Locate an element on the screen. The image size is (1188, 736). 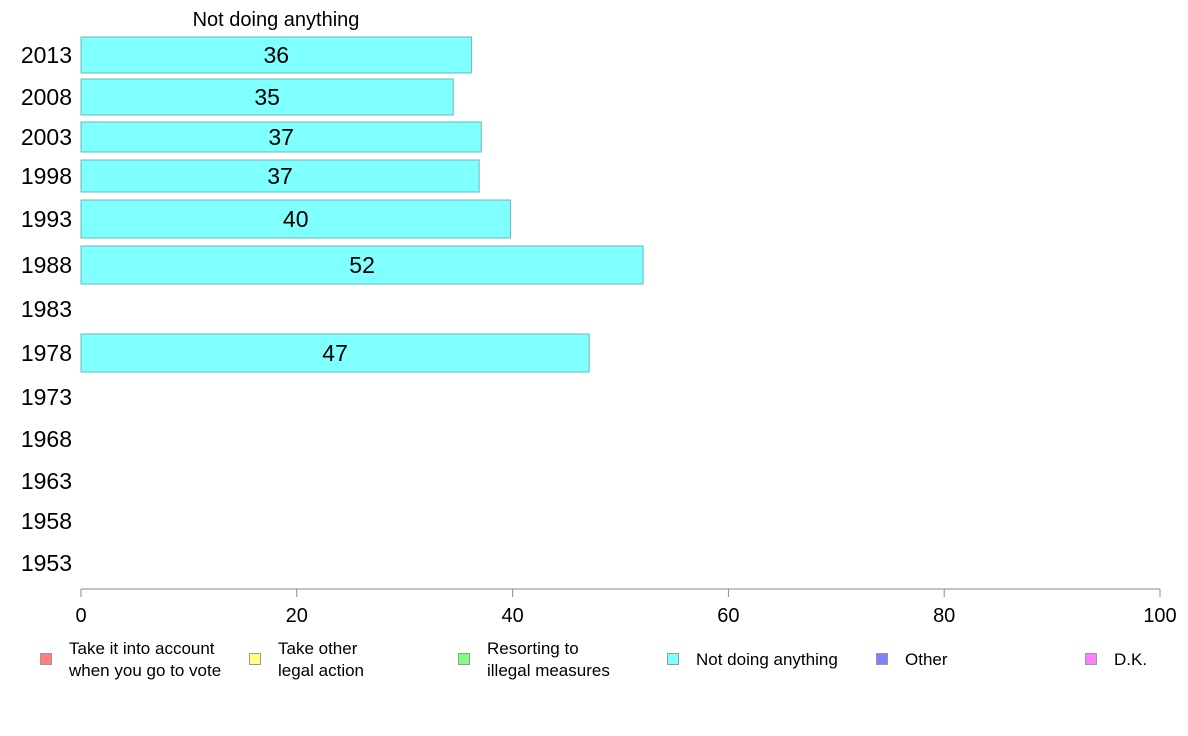
y-tick-label: 2003 is located at coordinates (46, 137).